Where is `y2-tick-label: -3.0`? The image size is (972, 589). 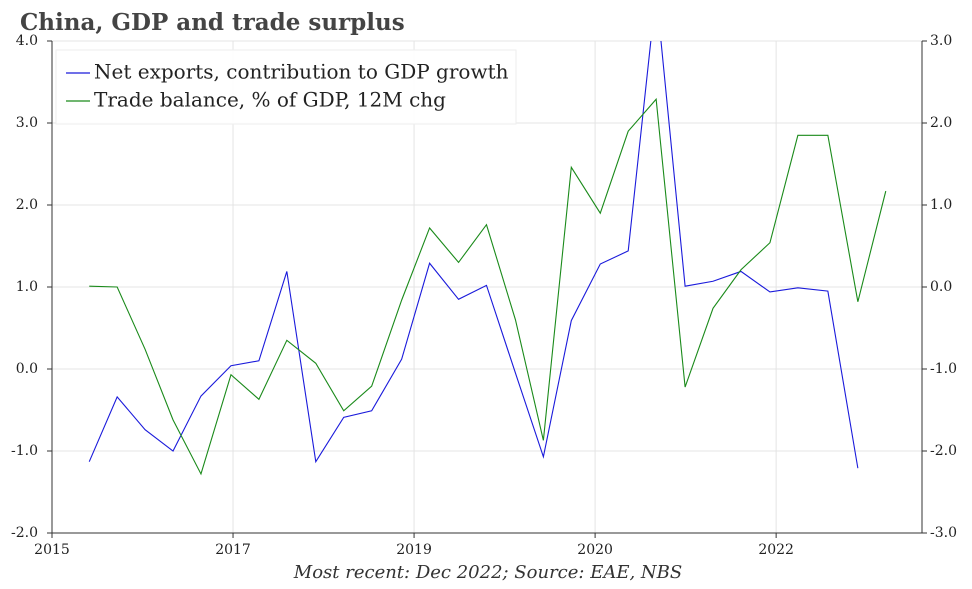 y2-tick-label: -3.0 is located at coordinates (943, 533).